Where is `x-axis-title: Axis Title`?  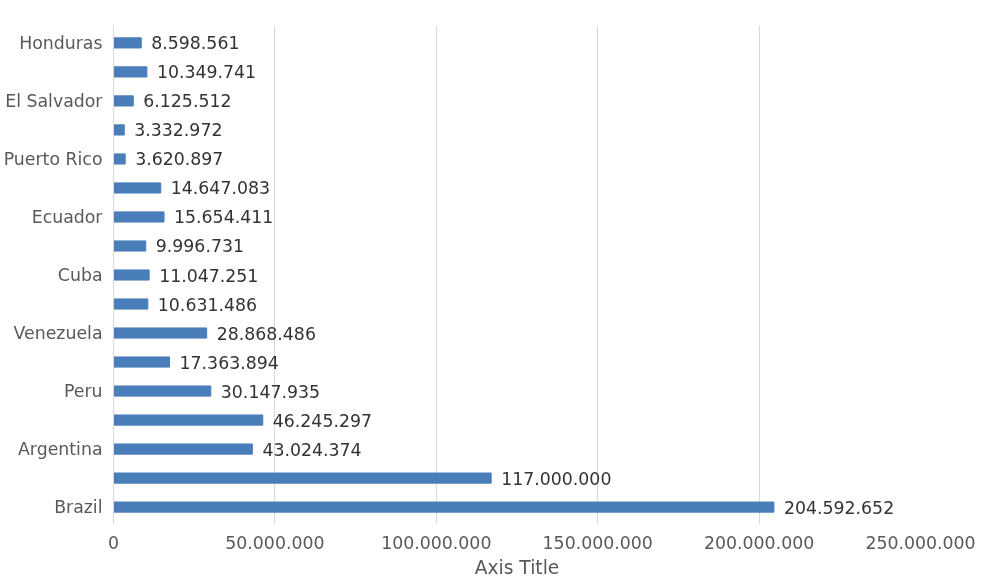 x-axis-title: Axis Title is located at coordinates (517, 567).